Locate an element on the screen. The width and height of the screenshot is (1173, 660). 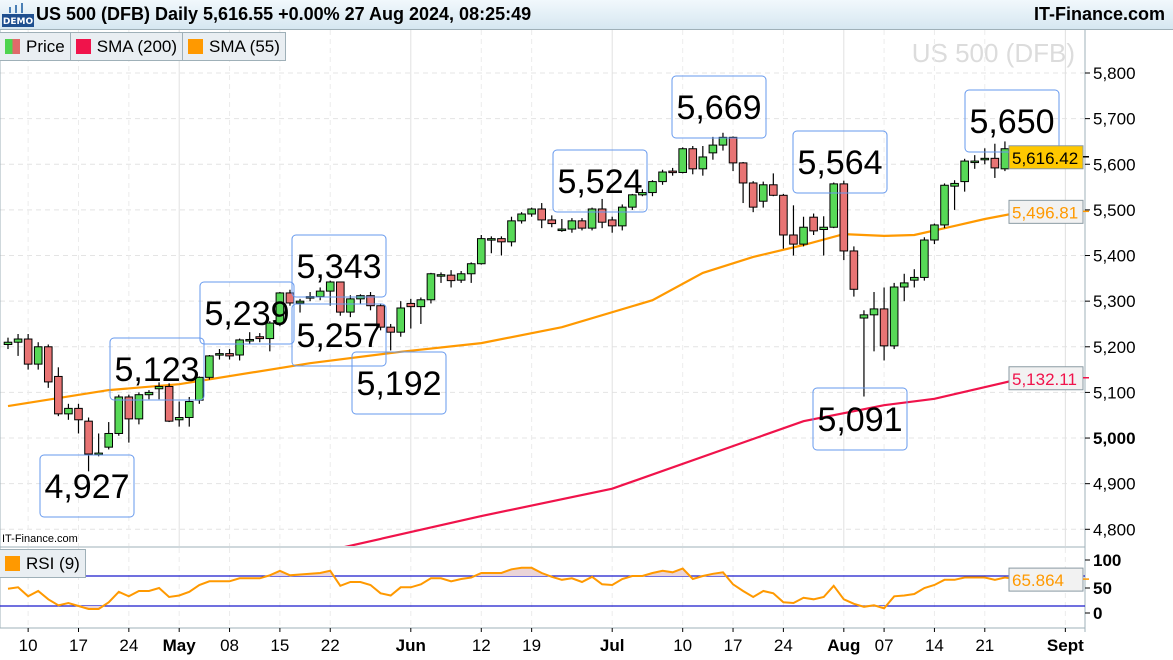
sma200-value-label: 5,132.11 is located at coordinates (1044, 379).